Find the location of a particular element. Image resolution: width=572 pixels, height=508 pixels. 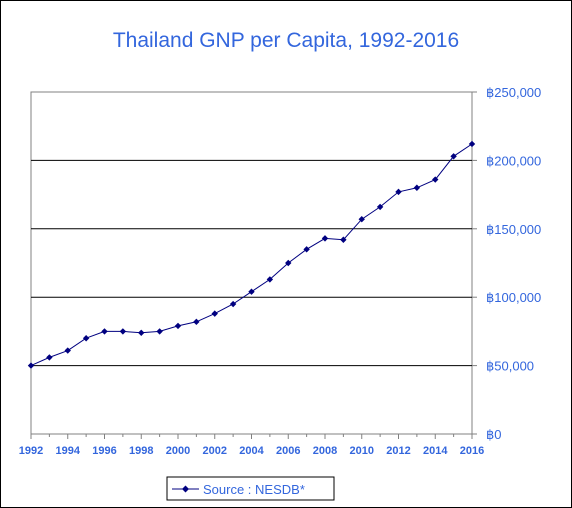

x-tick-label: 2004 is located at coordinates (251, 451).